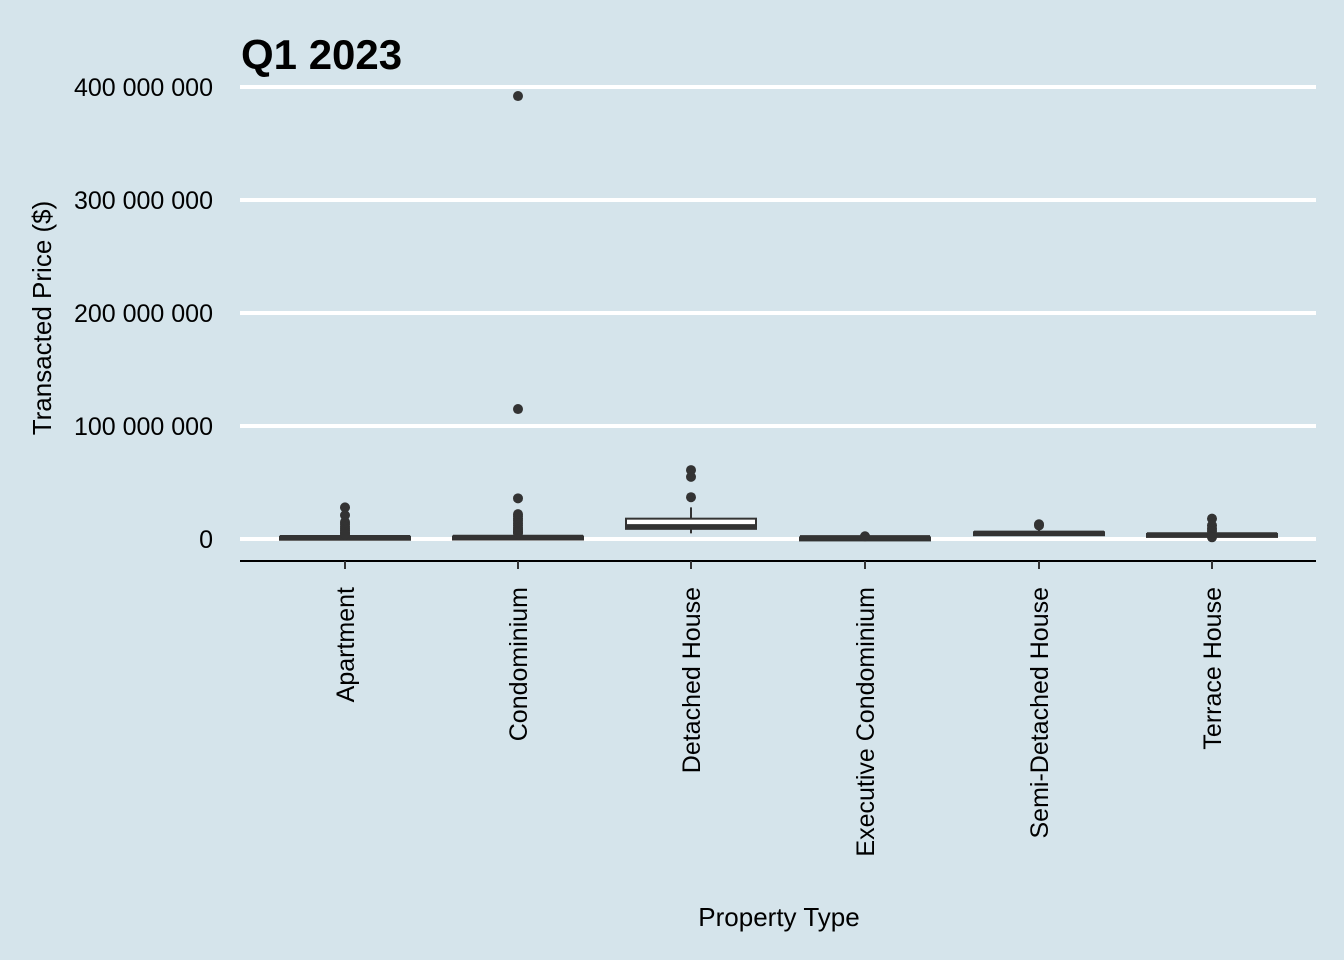 The height and width of the screenshot is (960, 1344). I want to click on box-detached-house, so click(691, 499).